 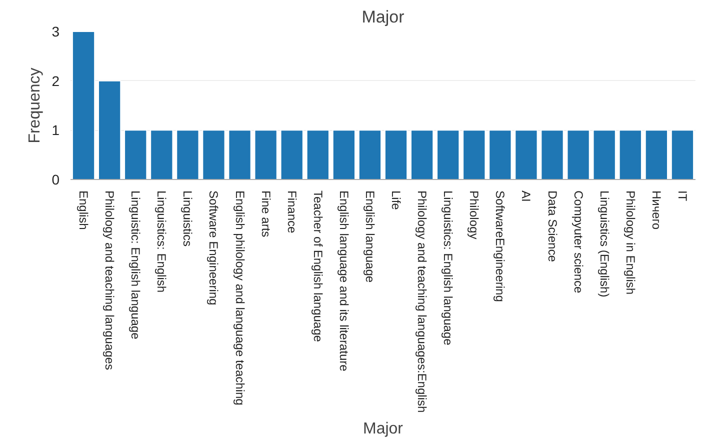 I want to click on x-tick-label: Teacher of English language, so click(x=317, y=266).